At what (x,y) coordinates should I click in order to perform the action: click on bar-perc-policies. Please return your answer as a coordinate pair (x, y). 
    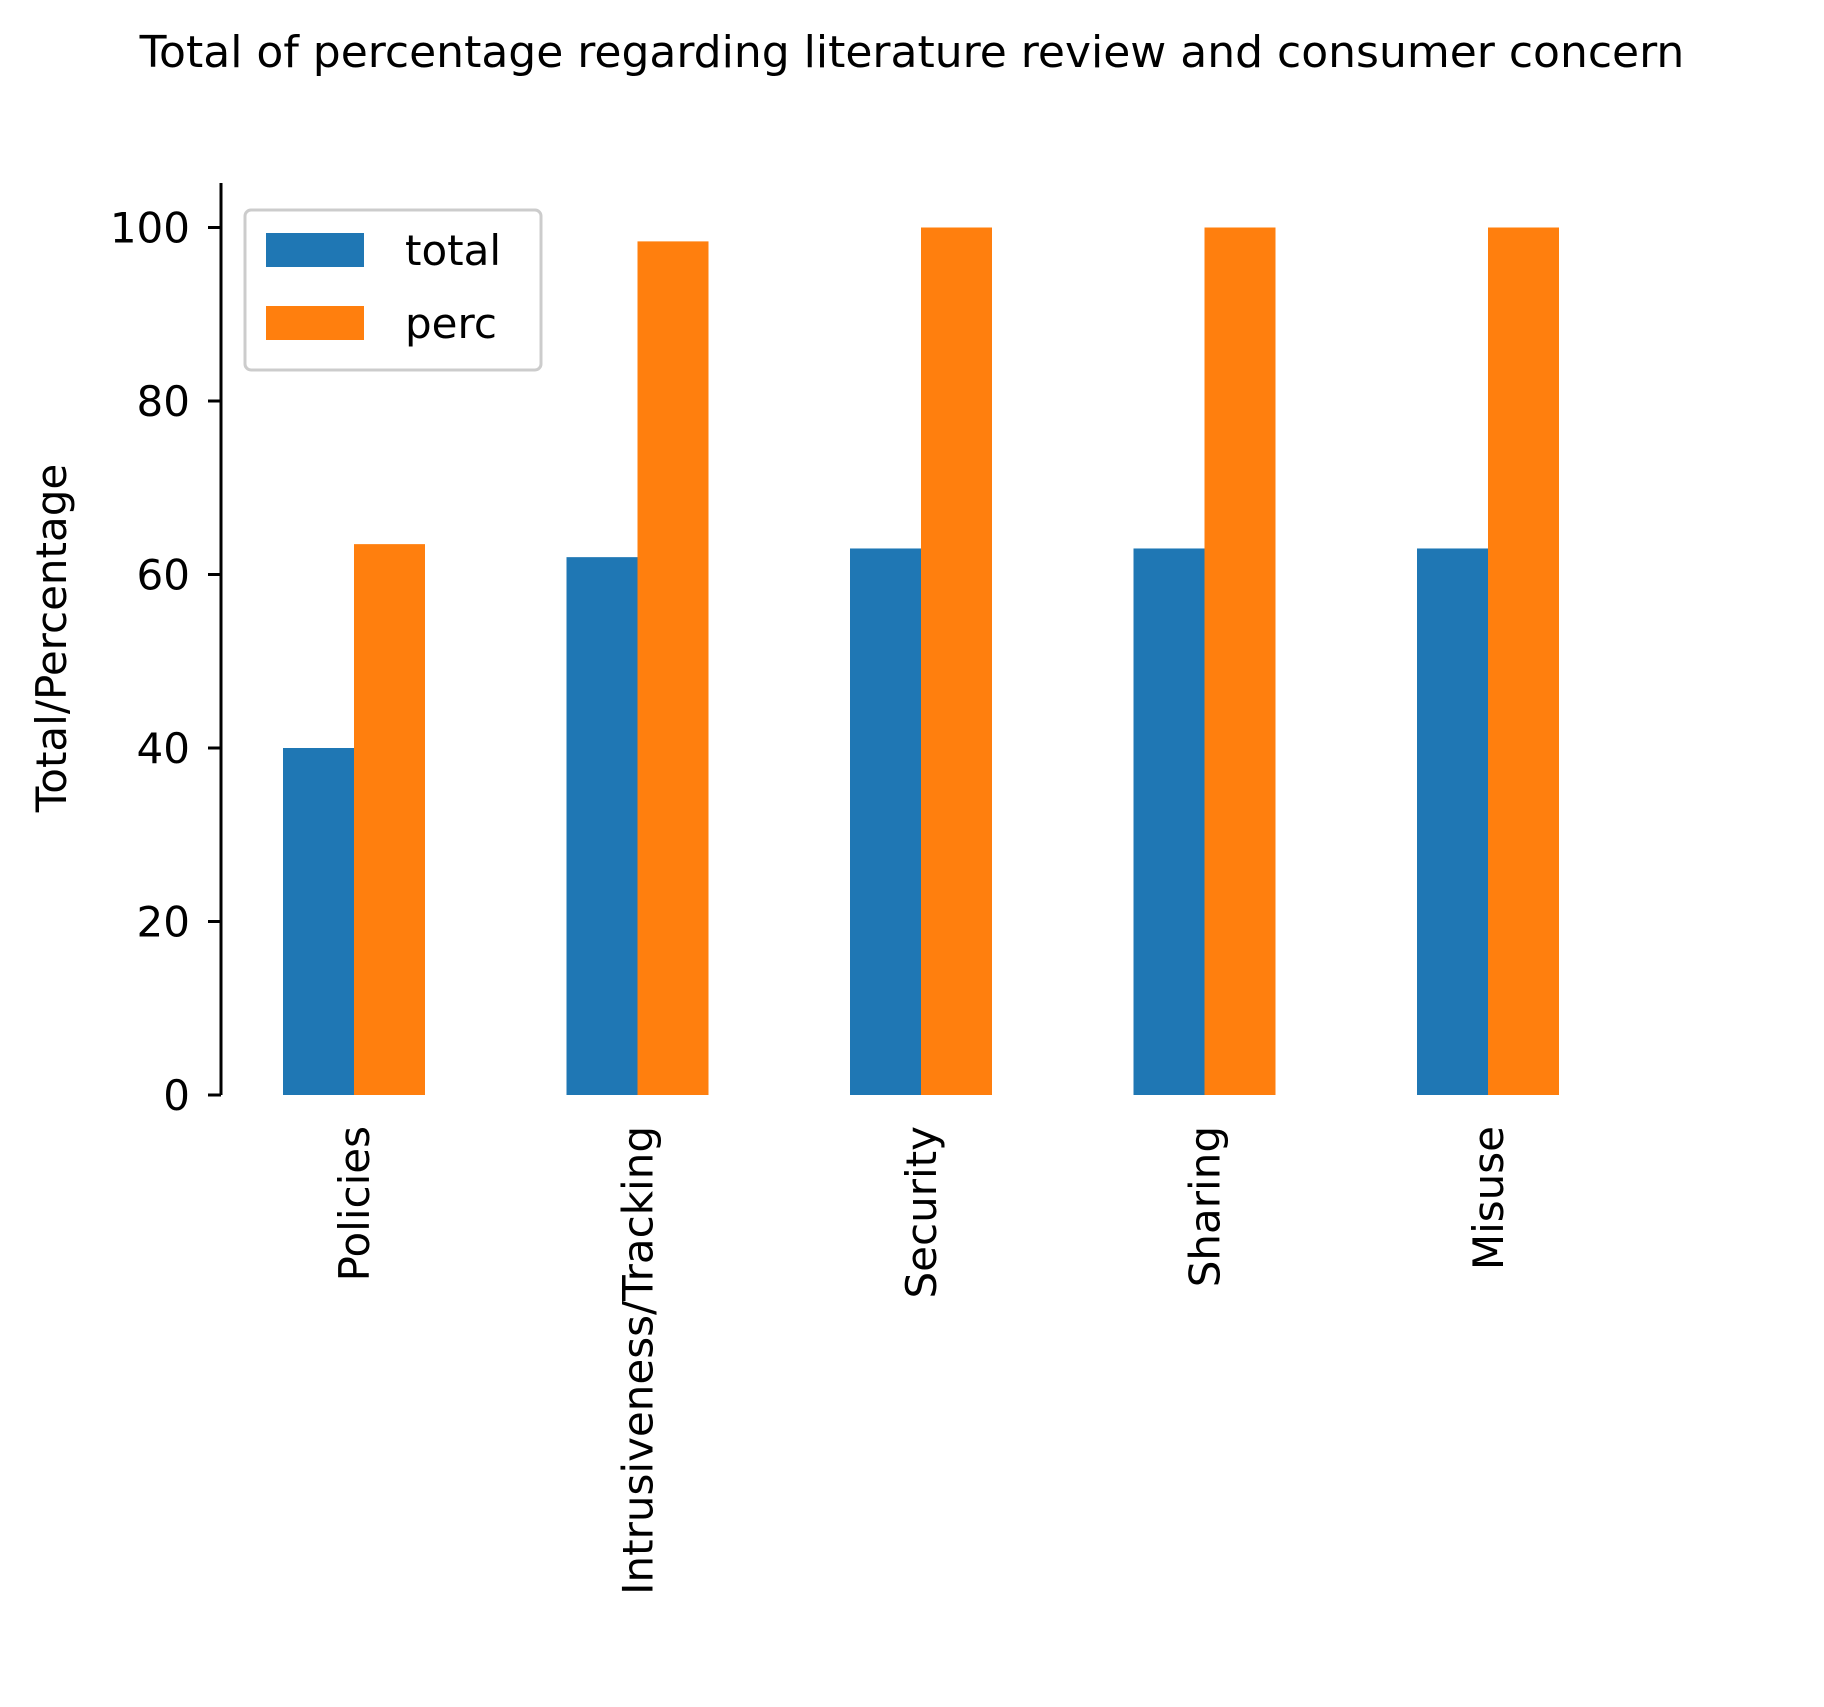
    Looking at the image, I should click on (389, 819).